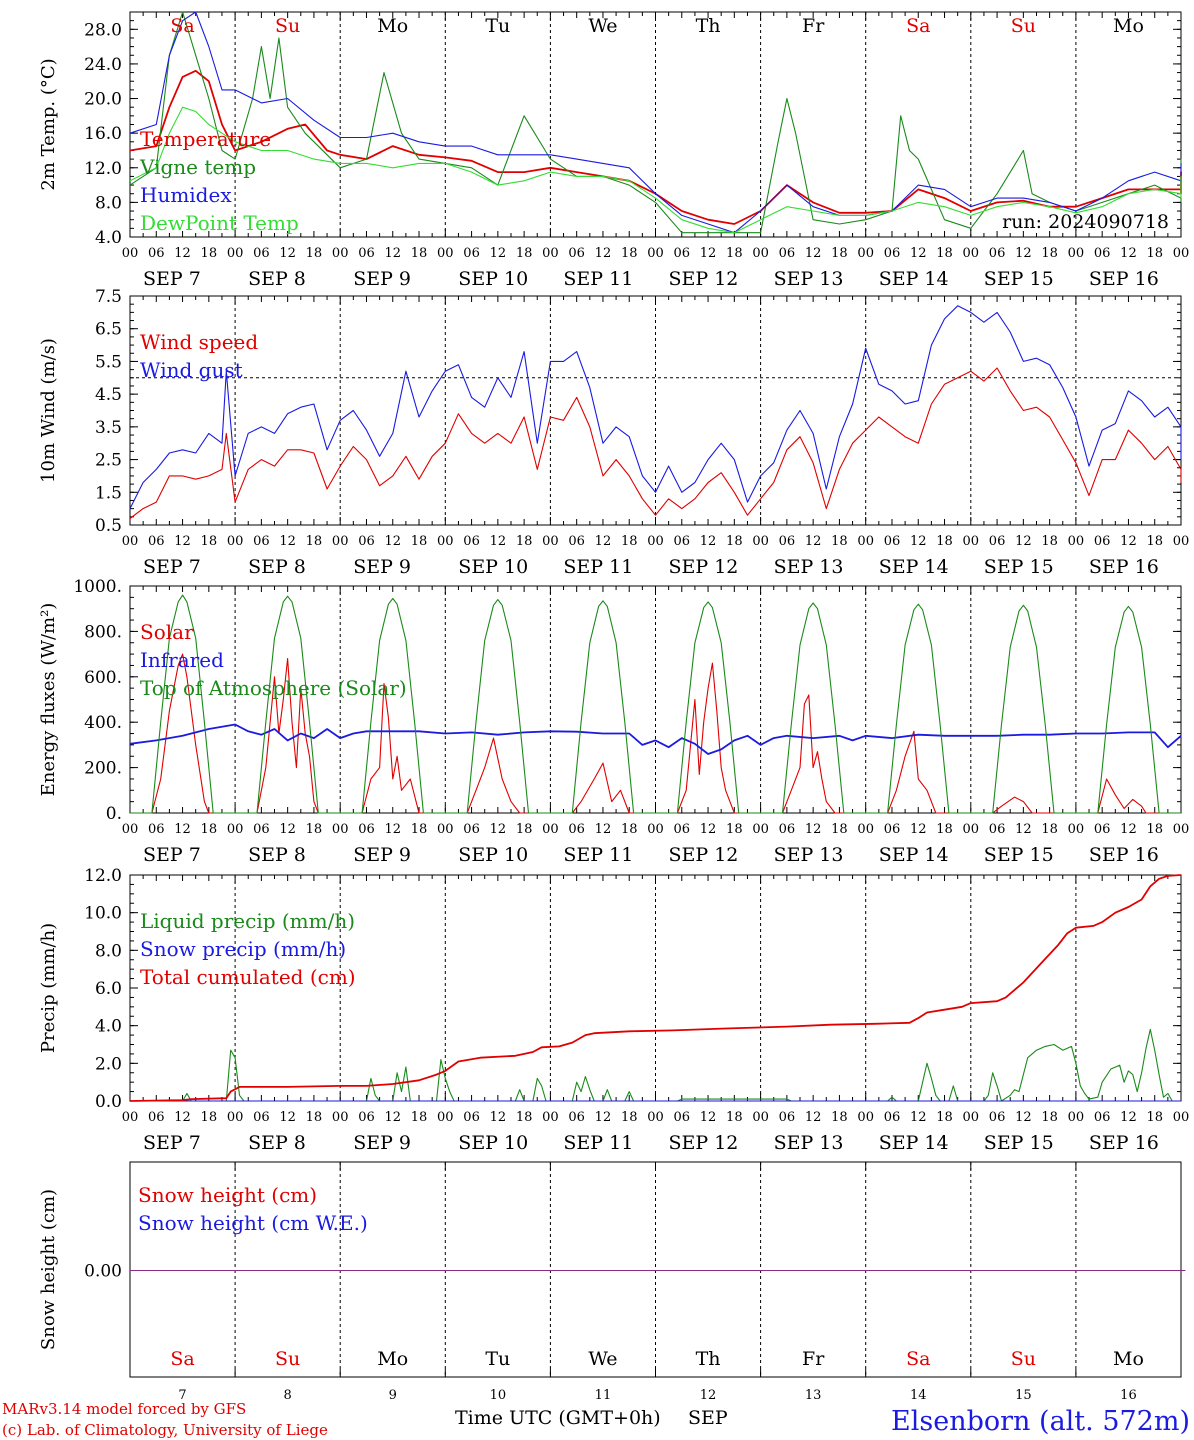 The image size is (1194, 1440). Describe the element at coordinates (493, 279) in the screenshot. I see `panel-1-date-label: SEP 10` at that location.